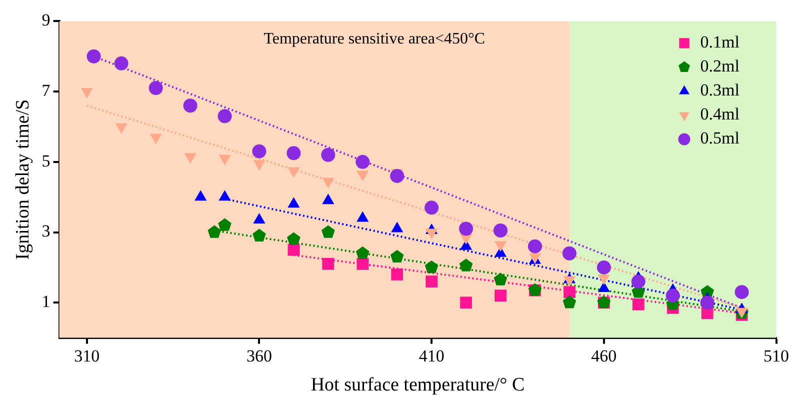  Describe the element at coordinates (46, 302) in the screenshot. I see `y-tick-label: 1` at that location.